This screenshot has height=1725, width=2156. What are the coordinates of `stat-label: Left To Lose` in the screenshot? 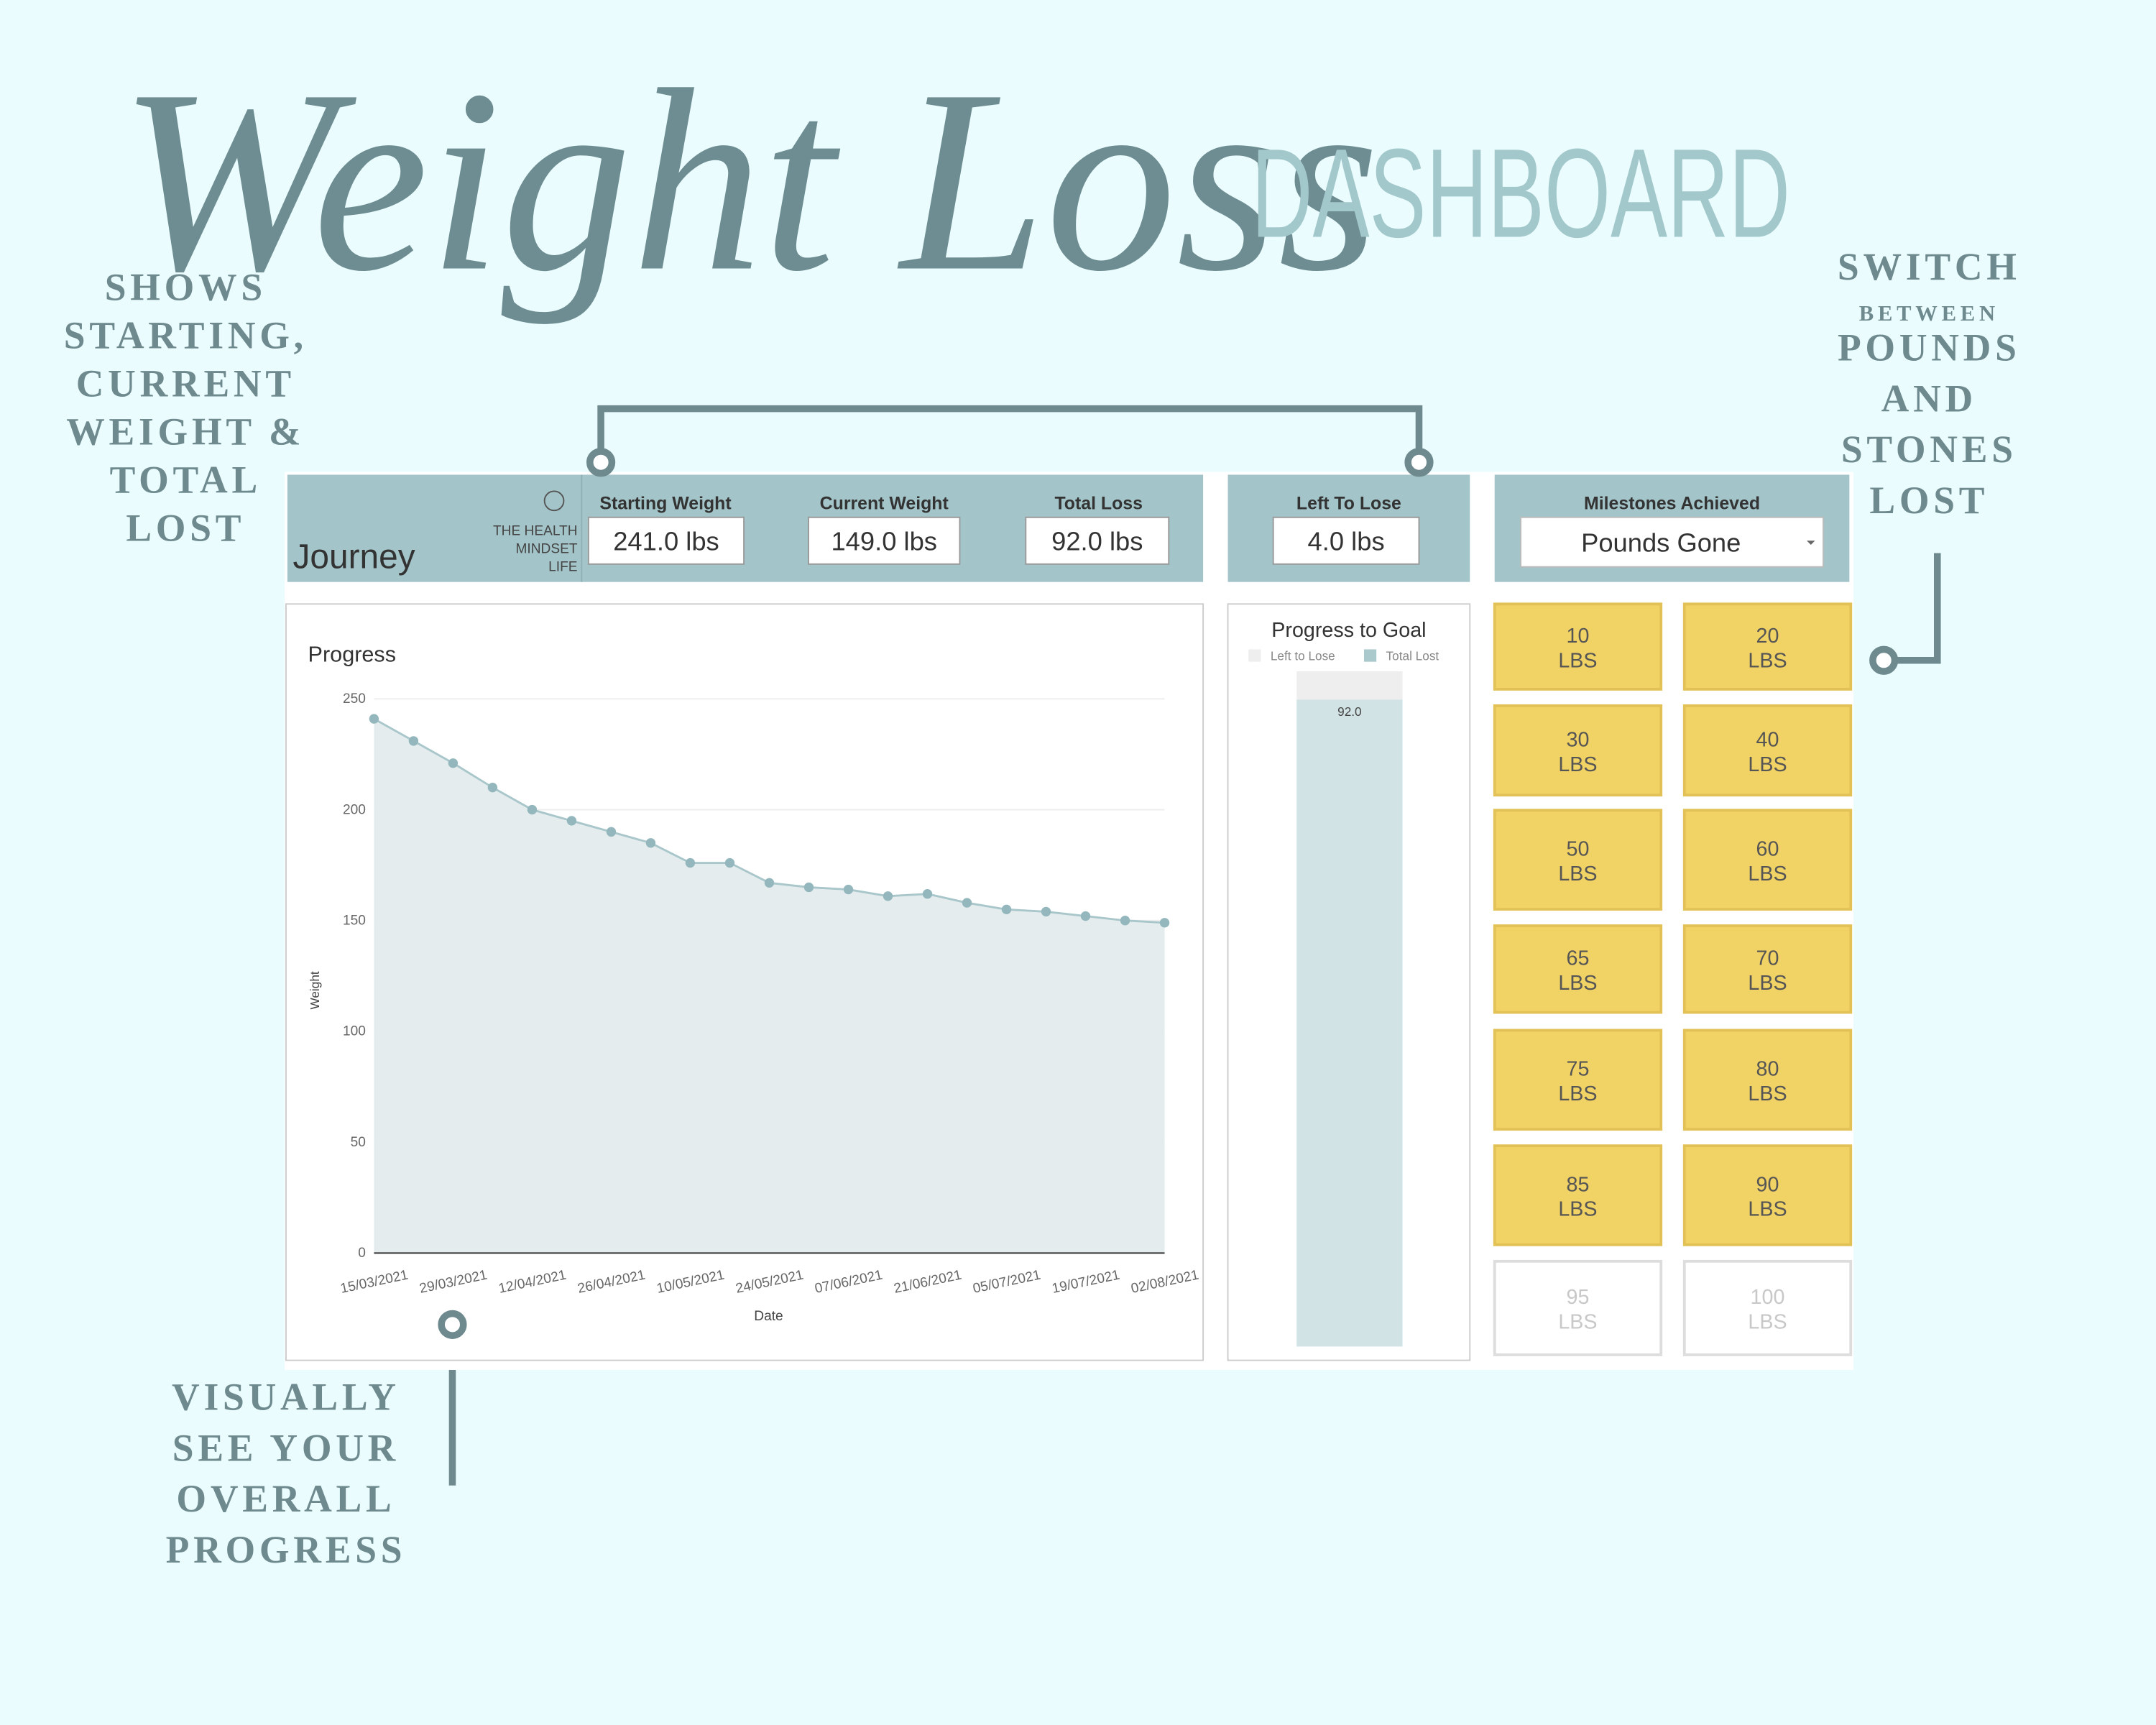 It's located at (1349, 503).